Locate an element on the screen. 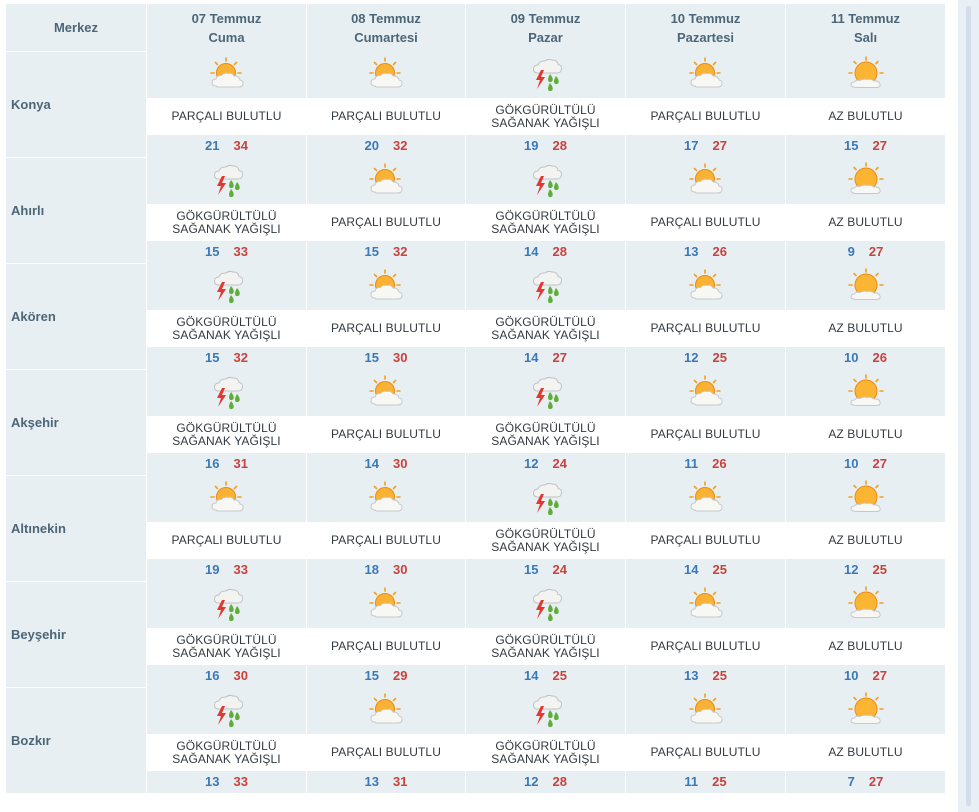 The image size is (979, 812). city-icon-row: Akşehir is located at coordinates (476, 422).